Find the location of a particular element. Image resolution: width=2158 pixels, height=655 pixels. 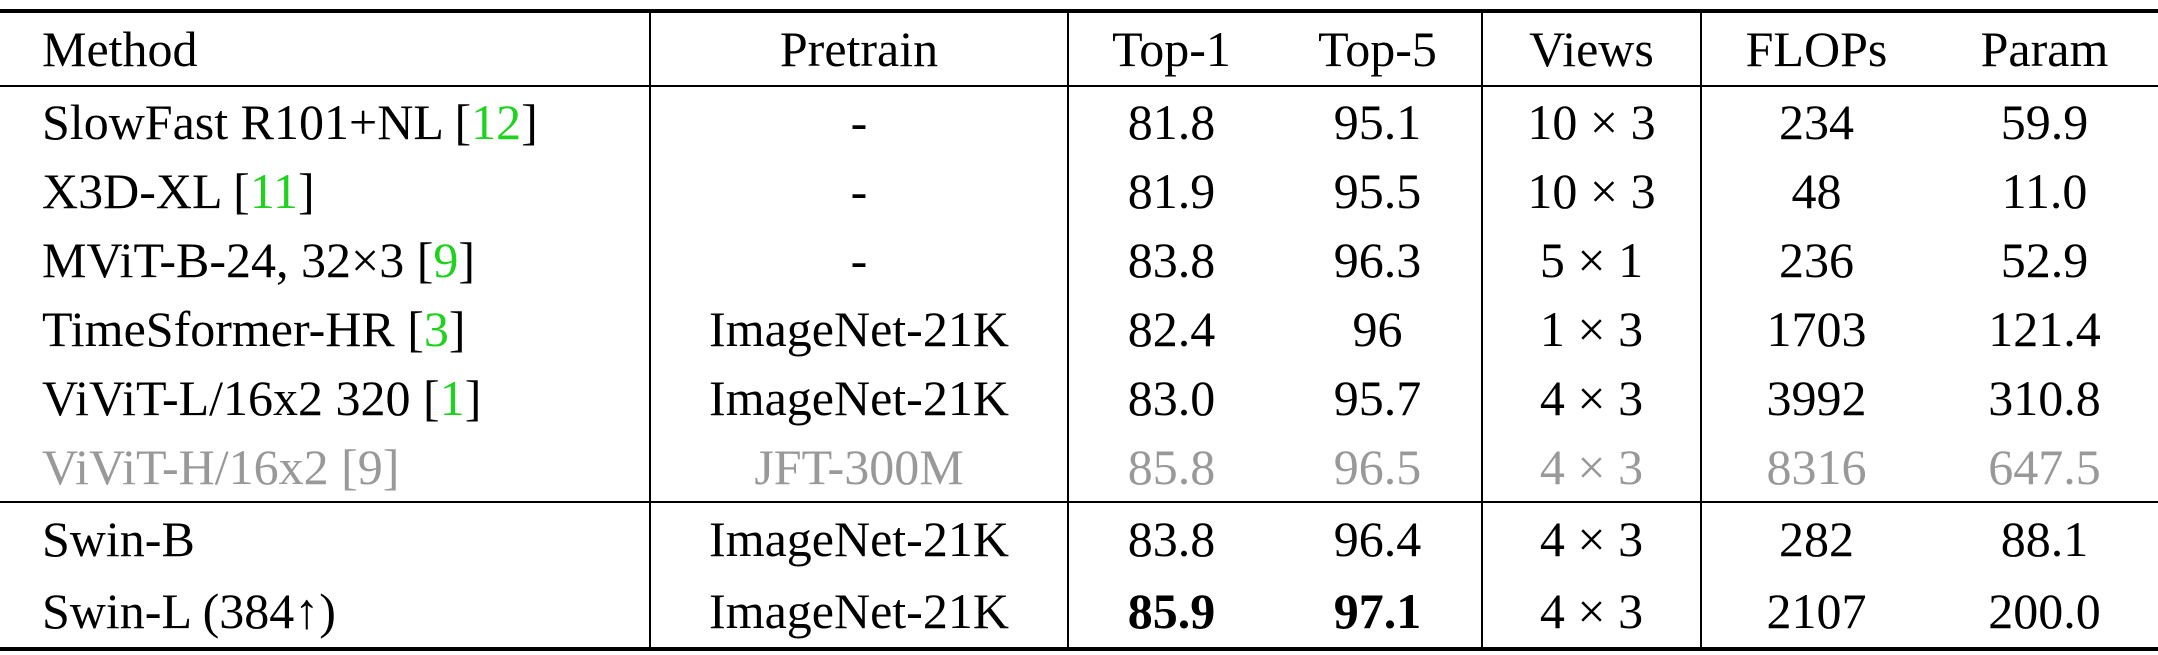

method-name: Swin-B is located at coordinates (118, 539).